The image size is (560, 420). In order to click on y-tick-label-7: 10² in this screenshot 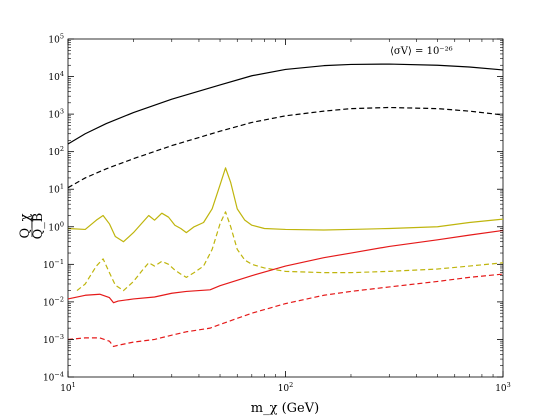, I will do `click(56, 151)`.